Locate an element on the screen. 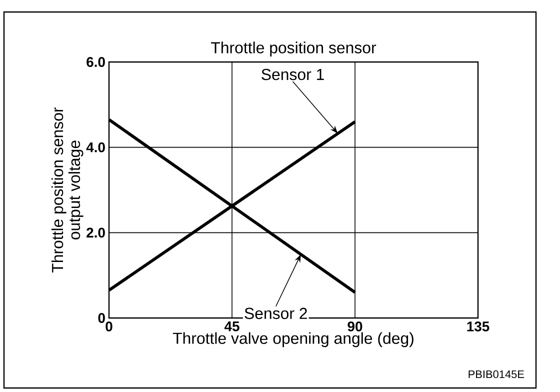 This screenshot has width=560, height=392. y-axis-title: Throttle position sensor output voltage is located at coordinates (67, 189).